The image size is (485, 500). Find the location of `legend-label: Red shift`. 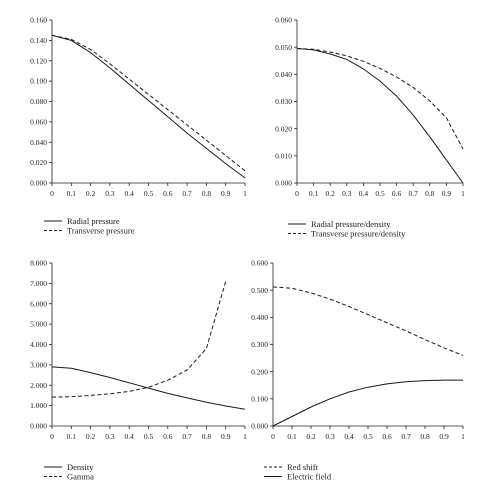

legend-label: Red shift is located at coordinates (303, 467).